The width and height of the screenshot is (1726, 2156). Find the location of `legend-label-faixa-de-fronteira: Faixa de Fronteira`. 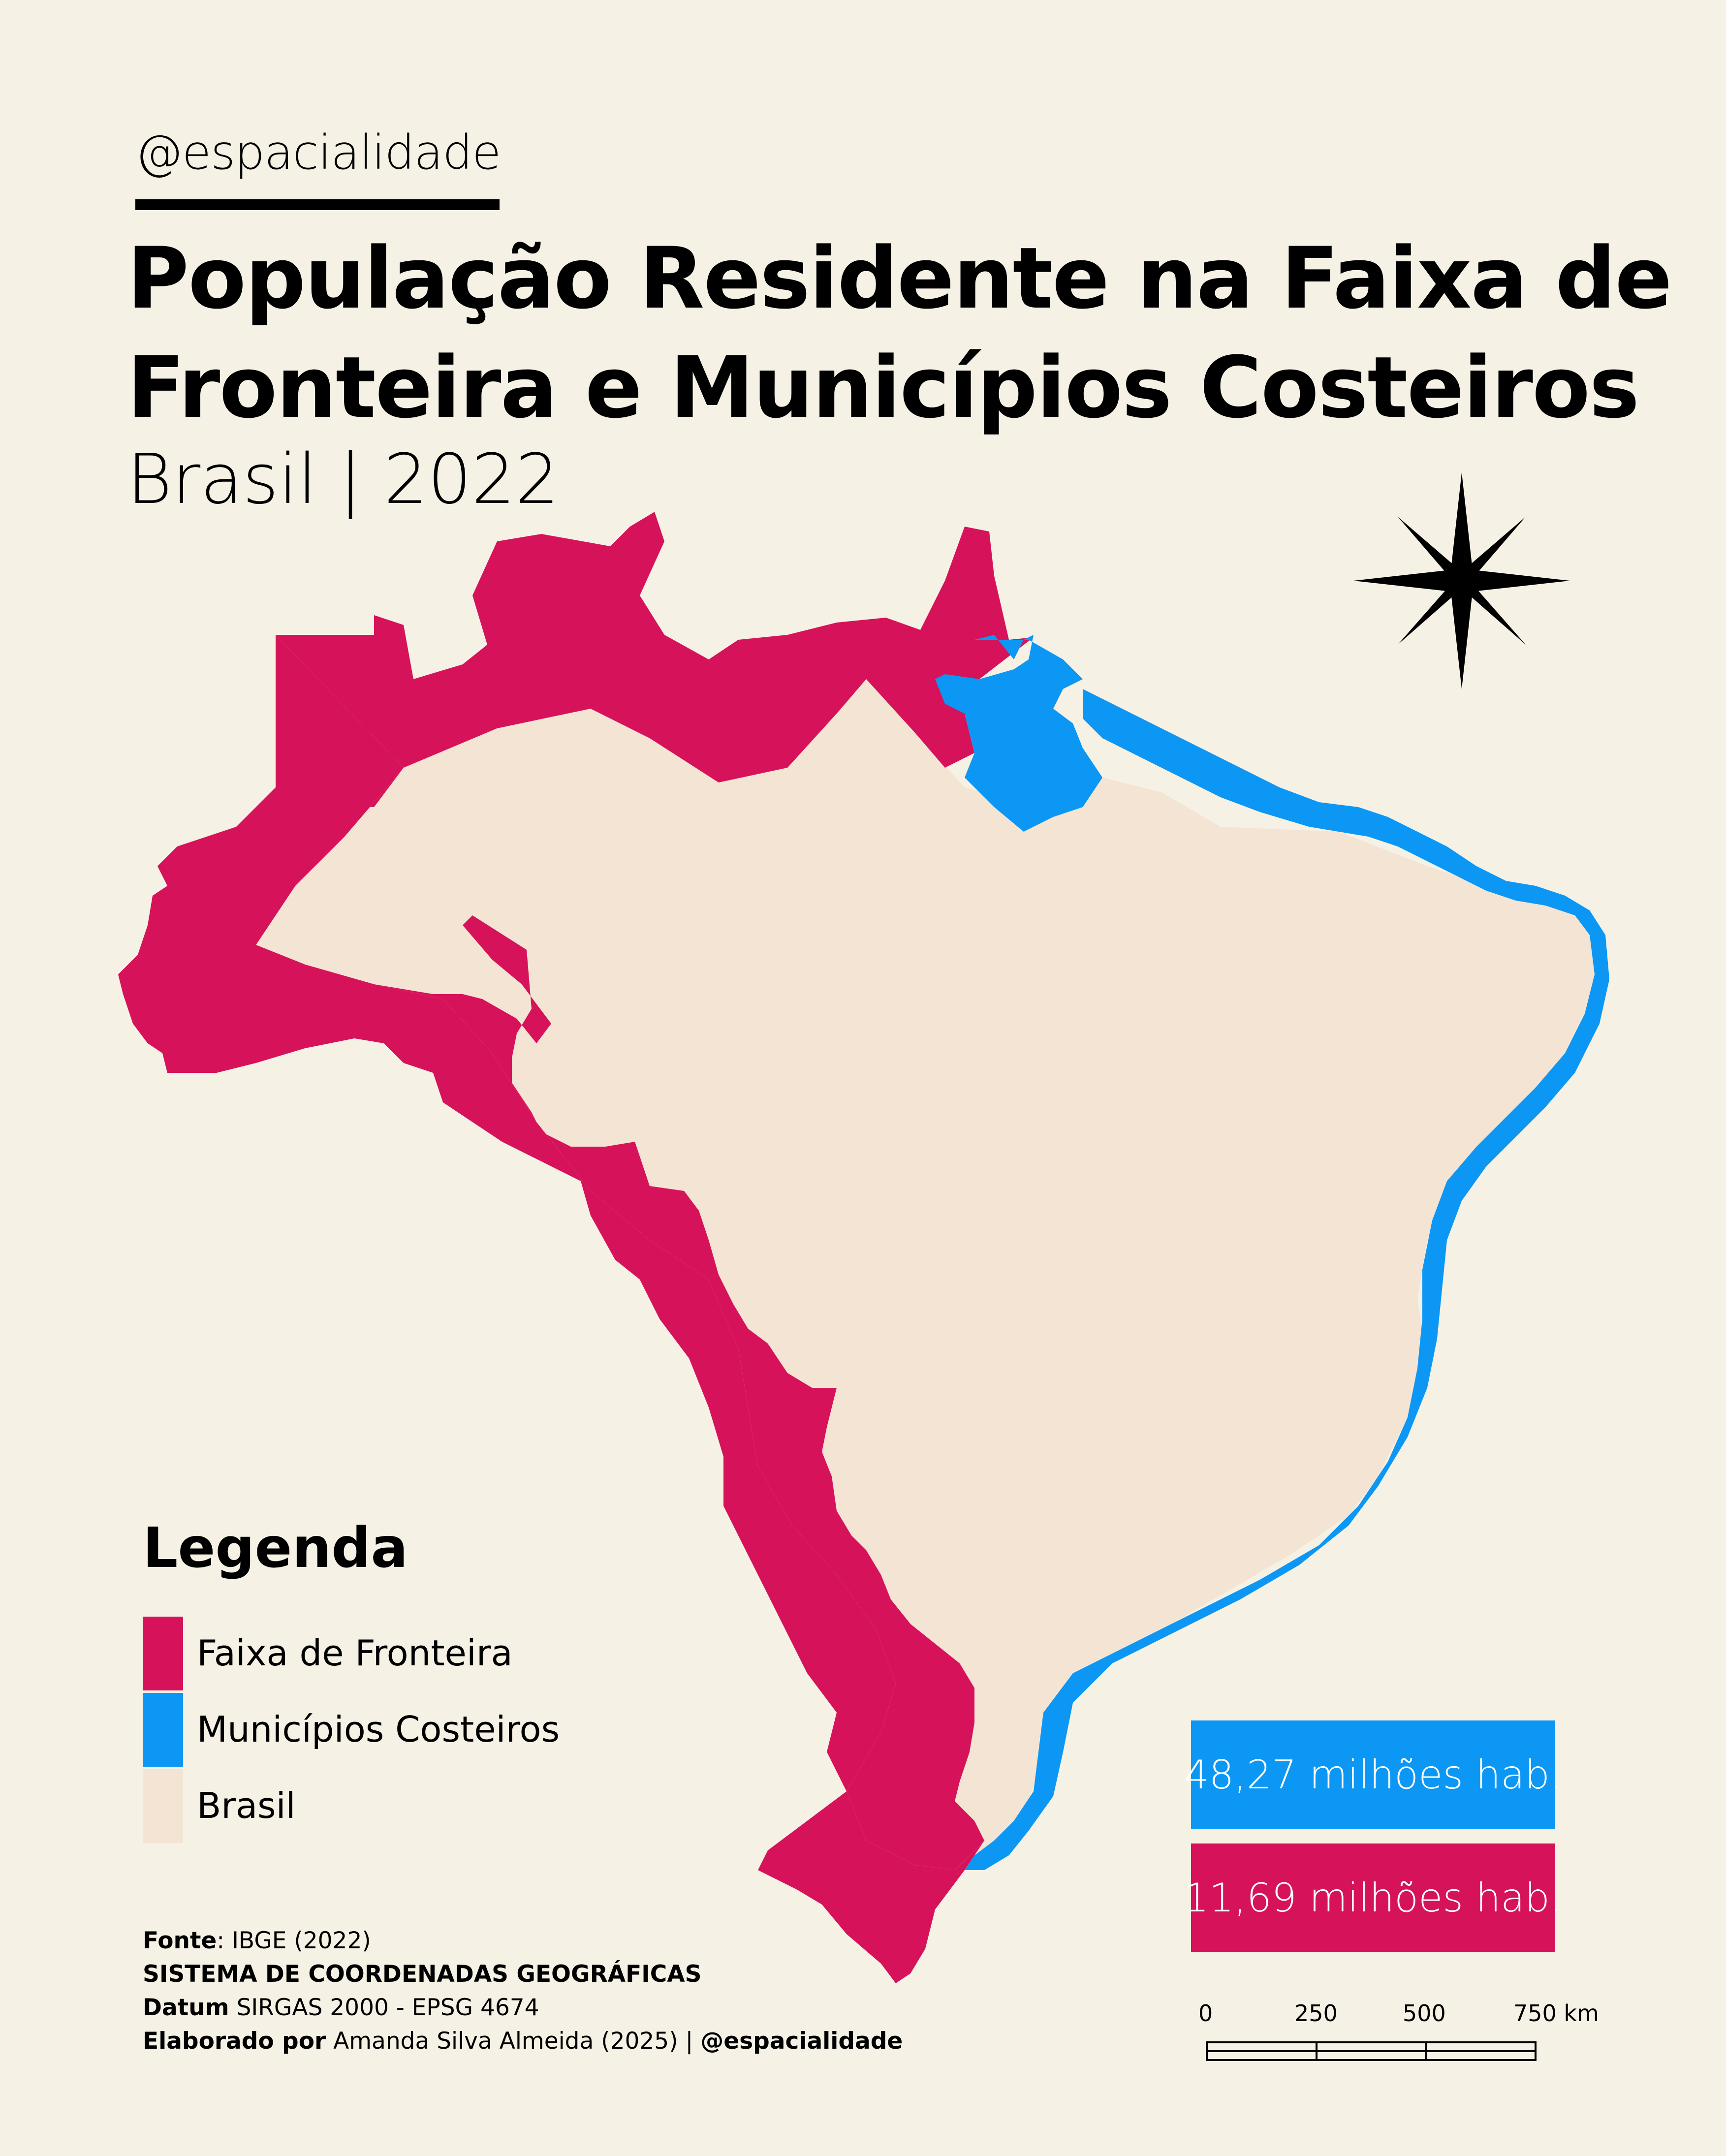

legend-label-faixa-de-fronteira: Faixa de Fronteira is located at coordinates (355, 1653).